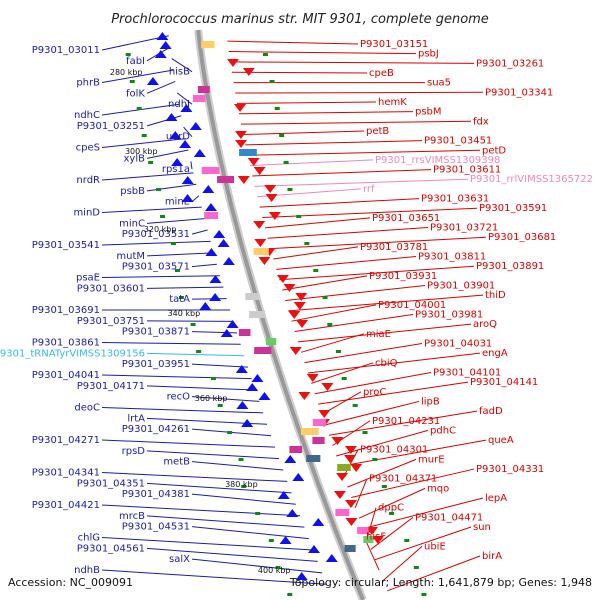 This screenshot has height=600, width=600. I want to click on gene-label-left: deoC, so click(87, 408).